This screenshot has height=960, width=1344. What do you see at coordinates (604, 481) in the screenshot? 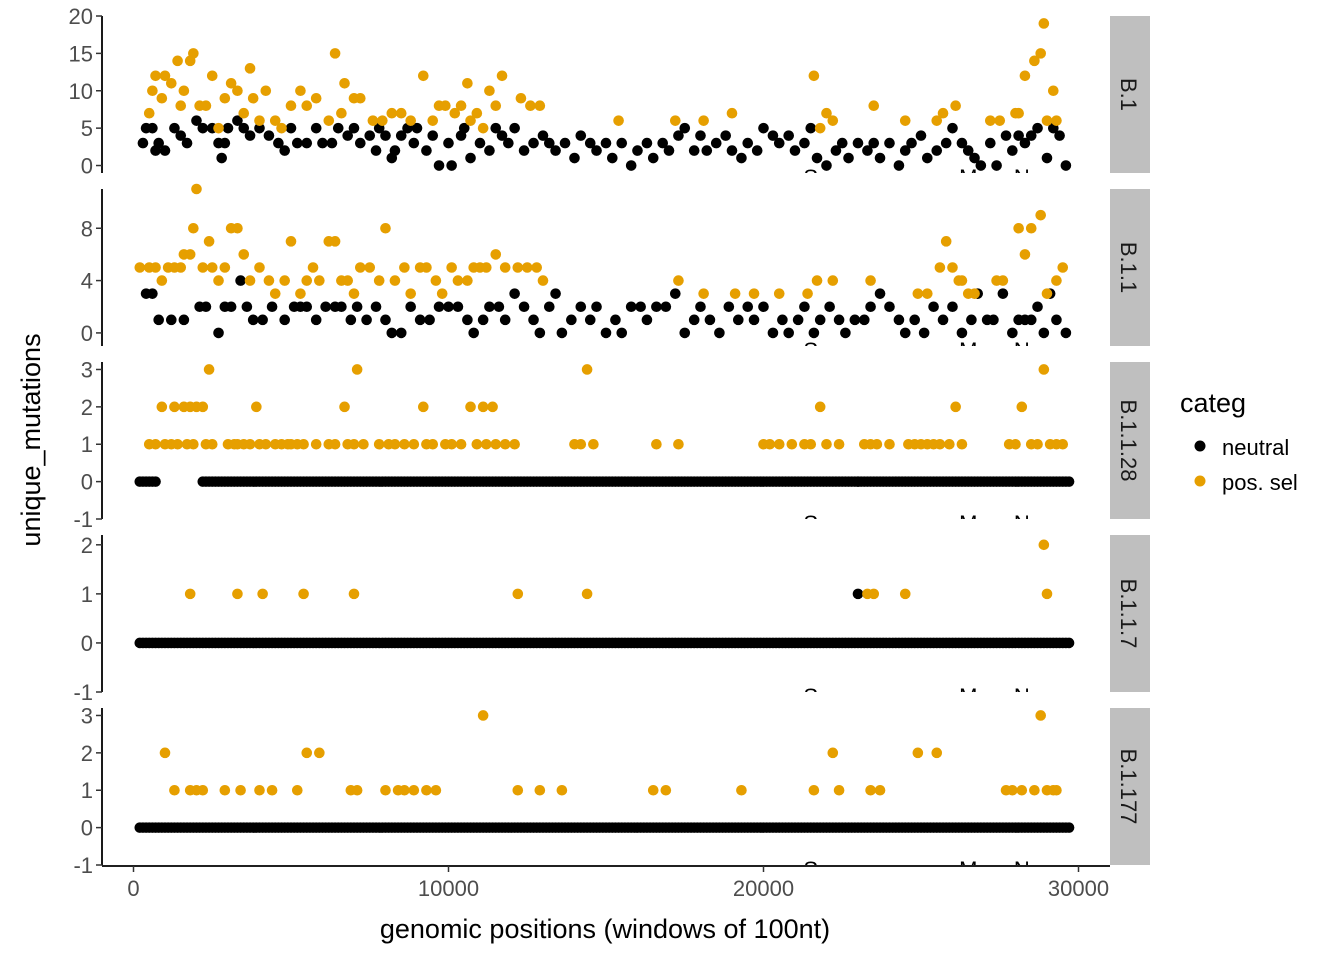
I see `series-neutral` at bounding box center [604, 481].